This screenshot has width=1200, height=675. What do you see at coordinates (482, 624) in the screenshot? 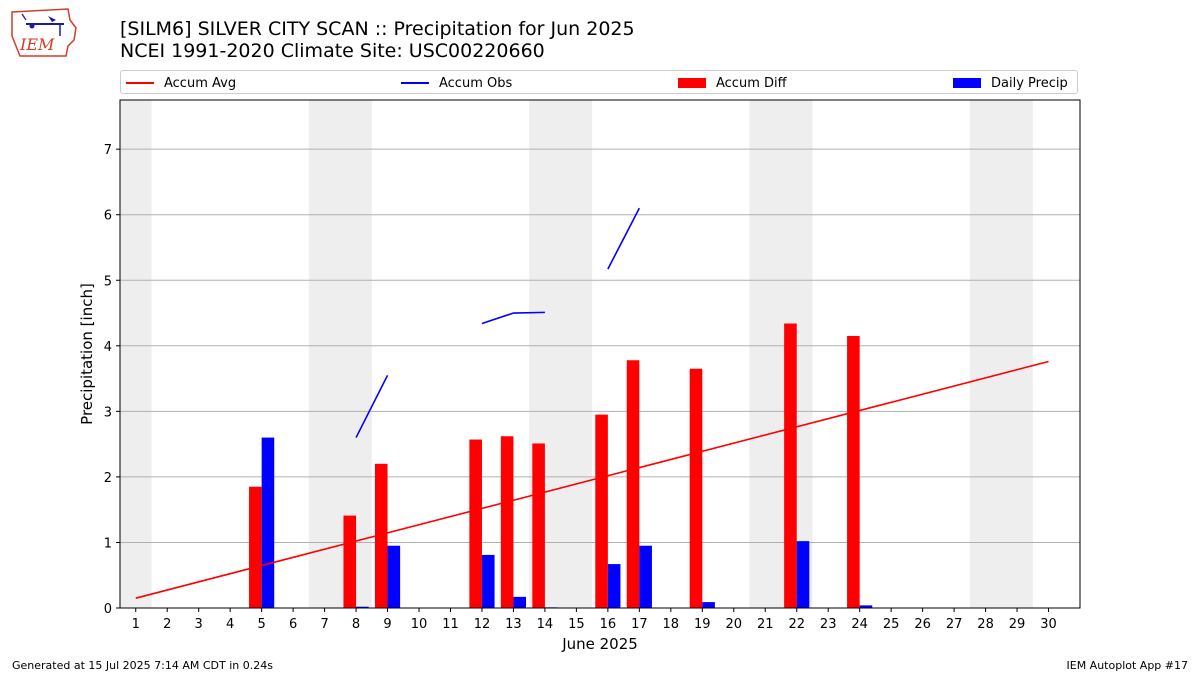
I see `x-tick-label: 12` at bounding box center [482, 624].